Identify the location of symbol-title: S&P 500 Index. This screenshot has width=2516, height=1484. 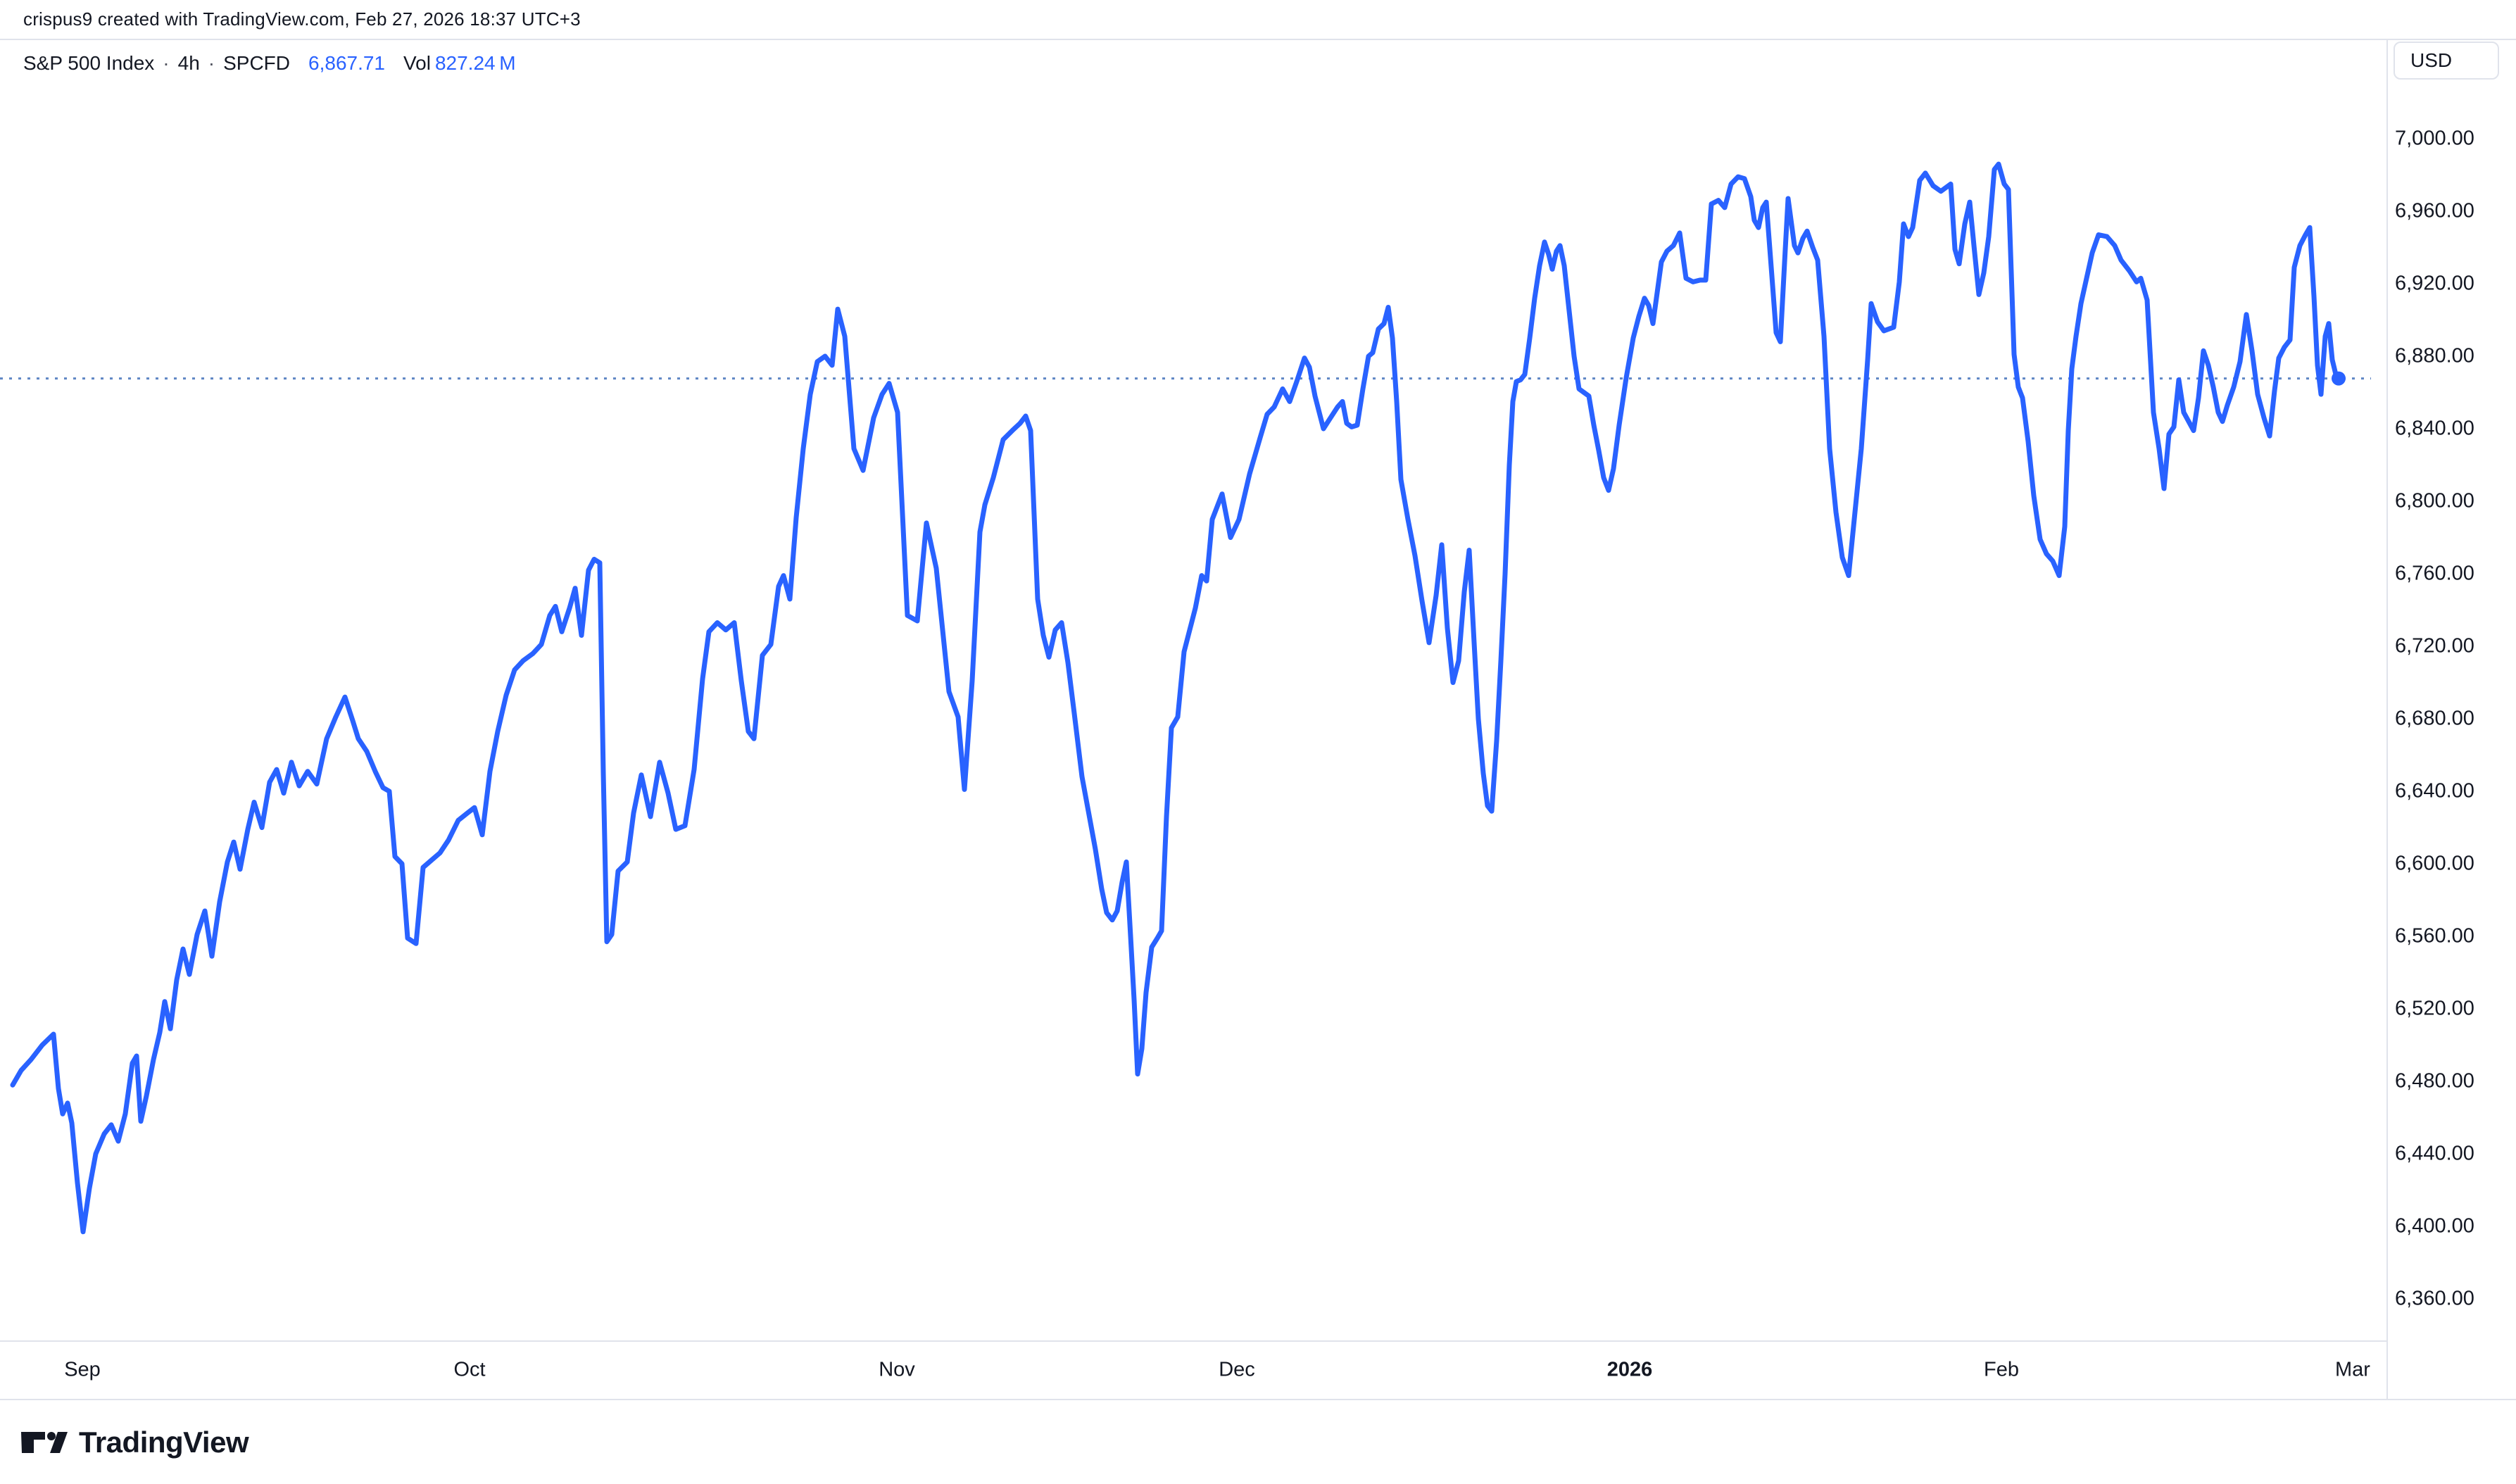
(89, 63).